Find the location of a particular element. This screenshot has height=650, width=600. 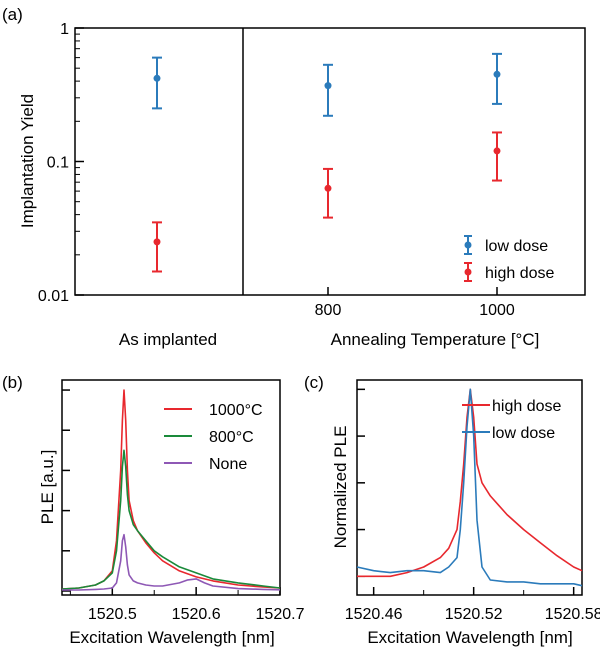

legend-b: 1000°C 800°C None is located at coordinates (213, 437).